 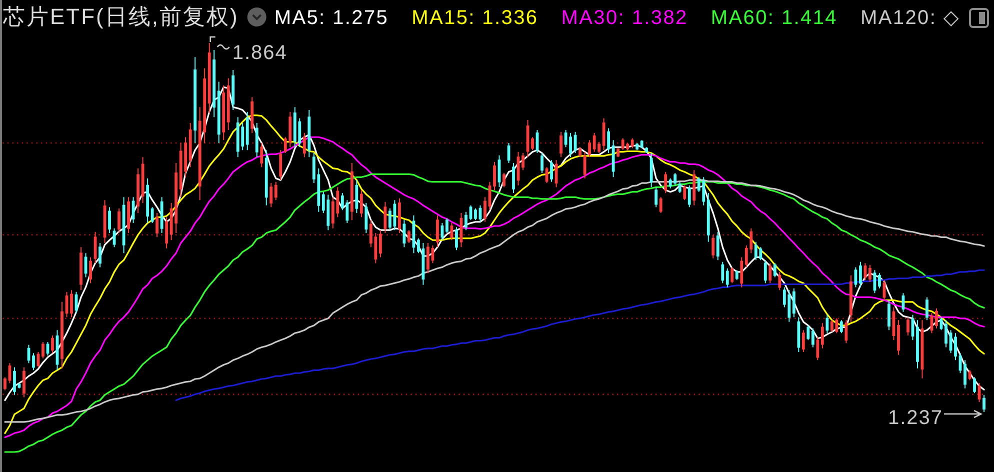 What do you see at coordinates (774, 18) in the screenshot?
I see `text: MA60: 1.414` at bounding box center [774, 18].